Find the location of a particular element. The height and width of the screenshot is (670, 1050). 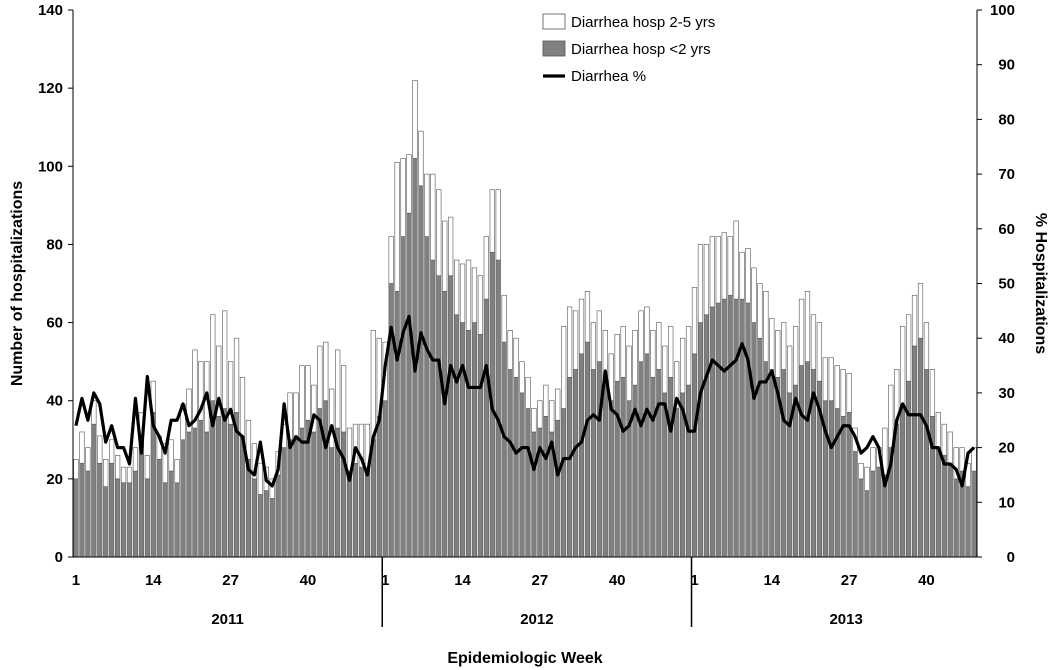

year-label: 2012 is located at coordinates (536, 619).